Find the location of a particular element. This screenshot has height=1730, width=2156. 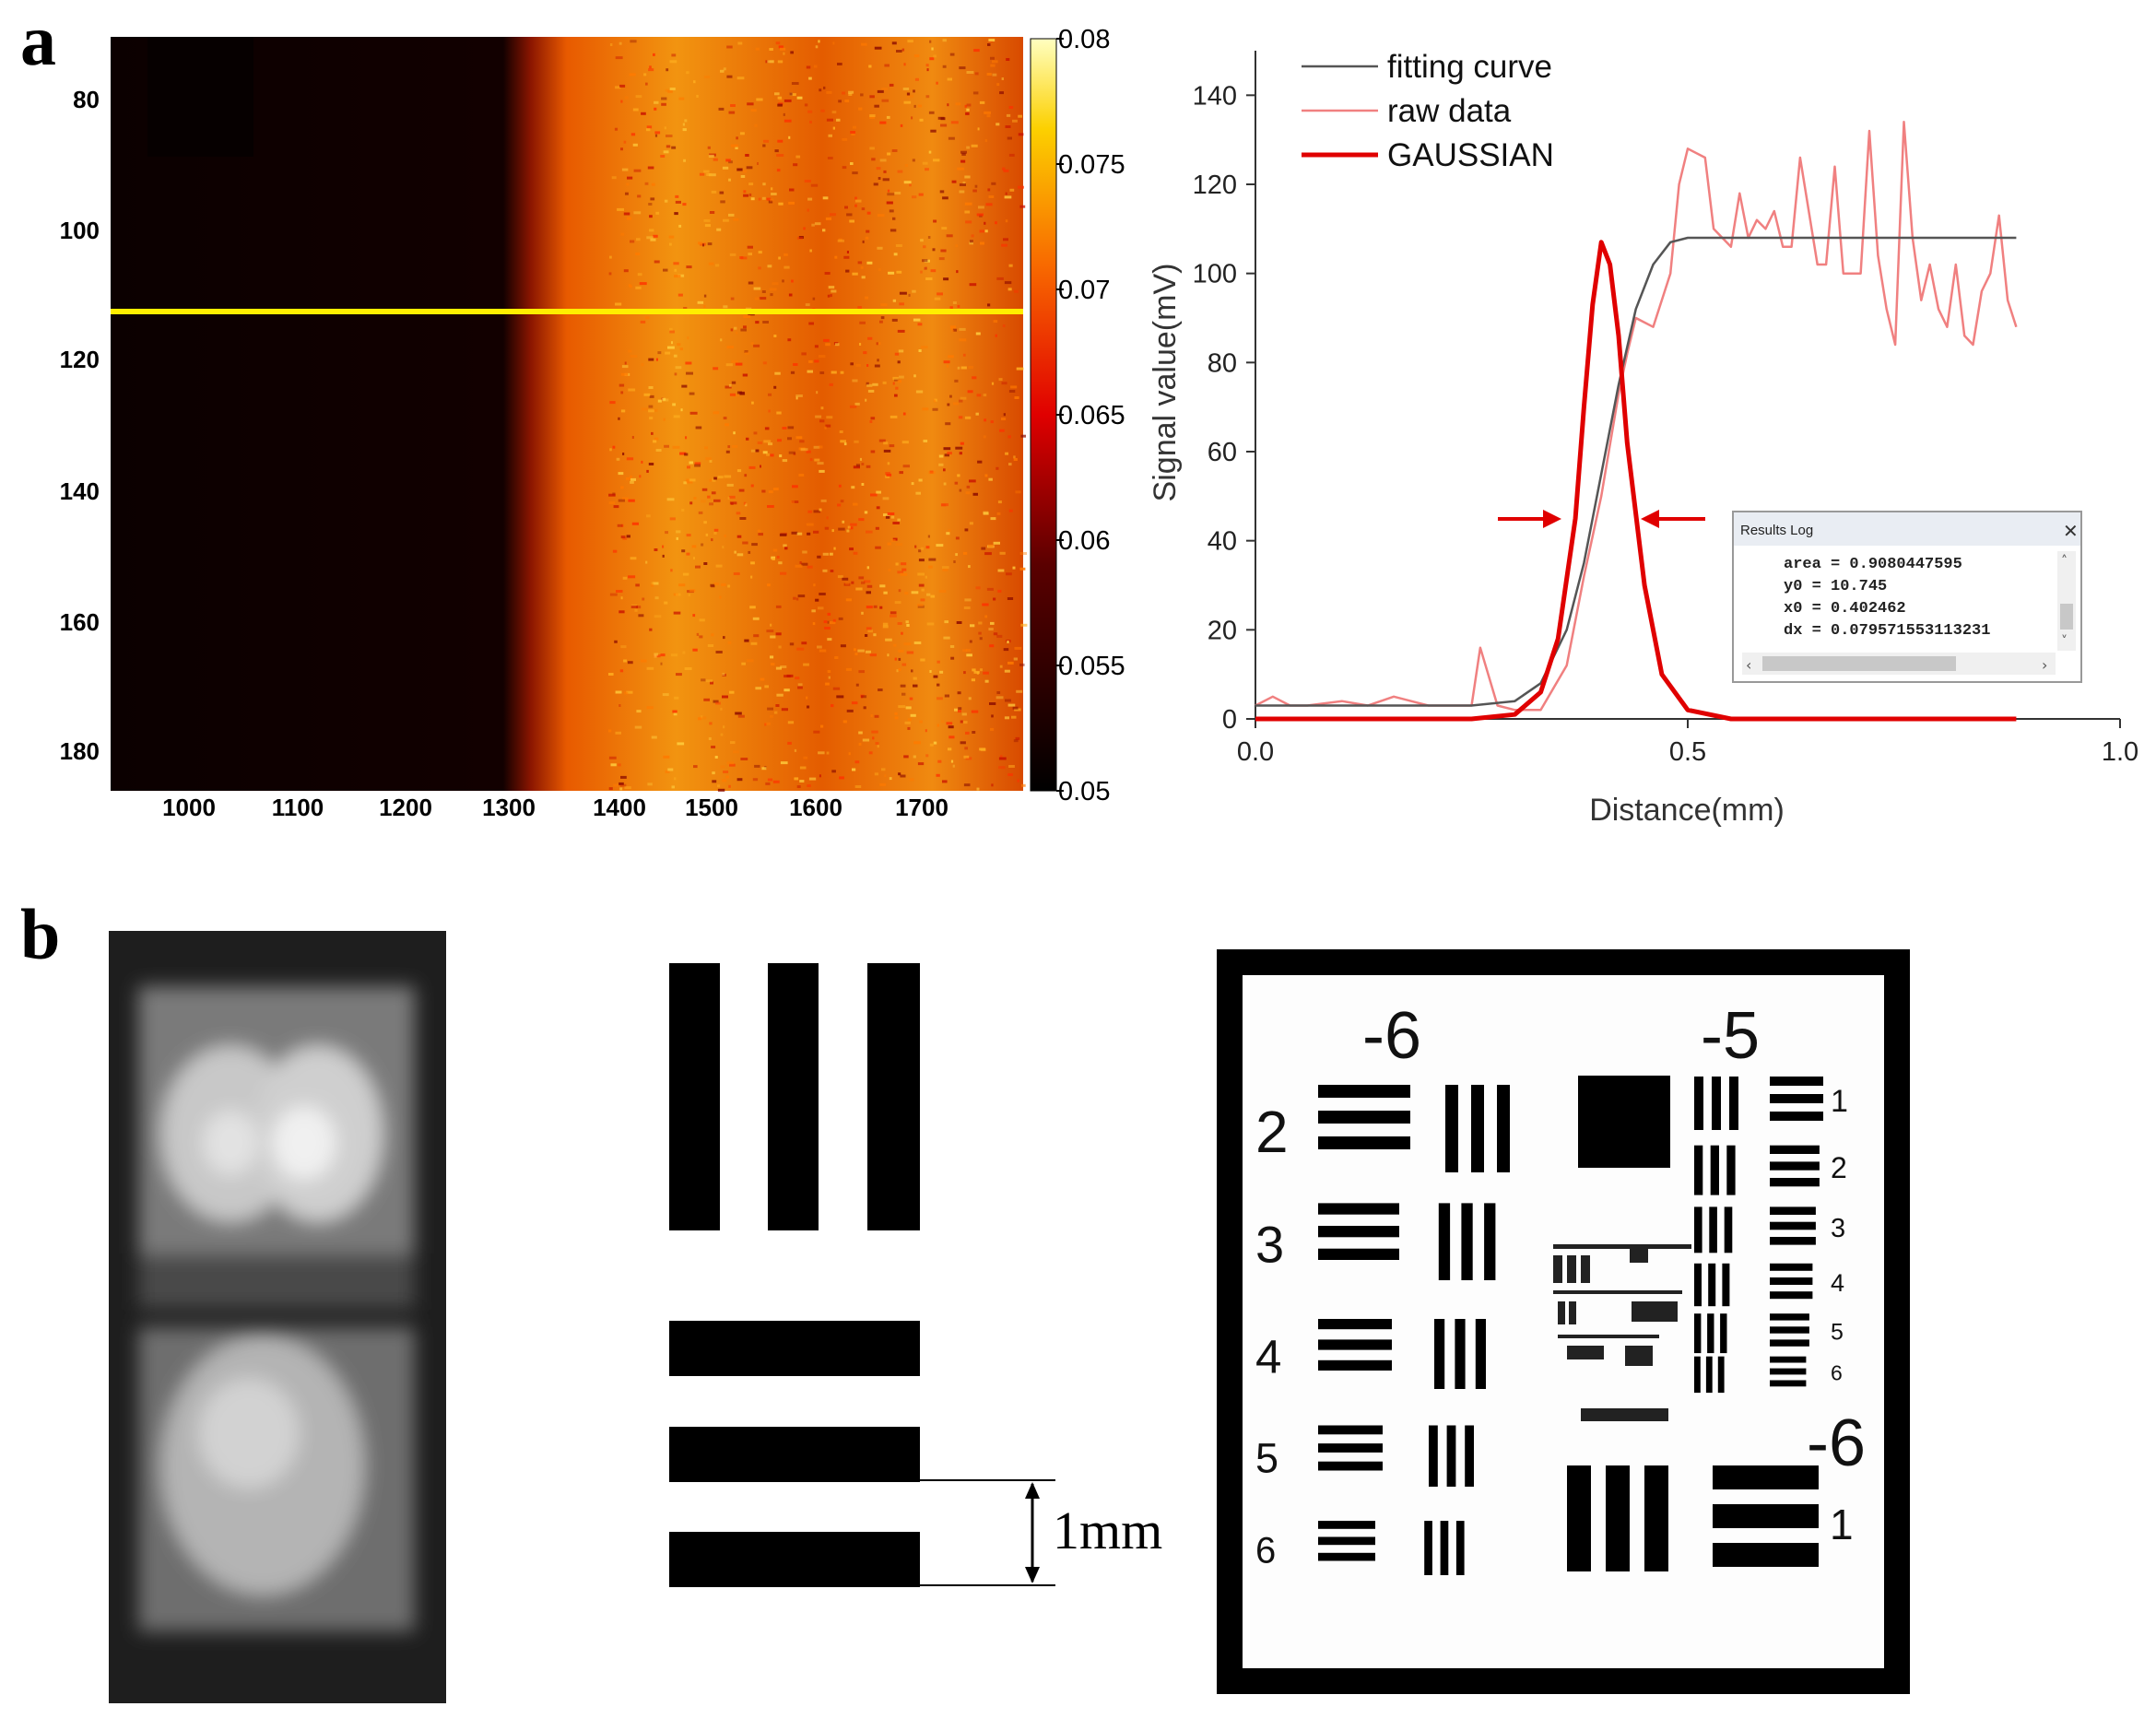

legend-label: fitting curve is located at coordinates (1469, 67).